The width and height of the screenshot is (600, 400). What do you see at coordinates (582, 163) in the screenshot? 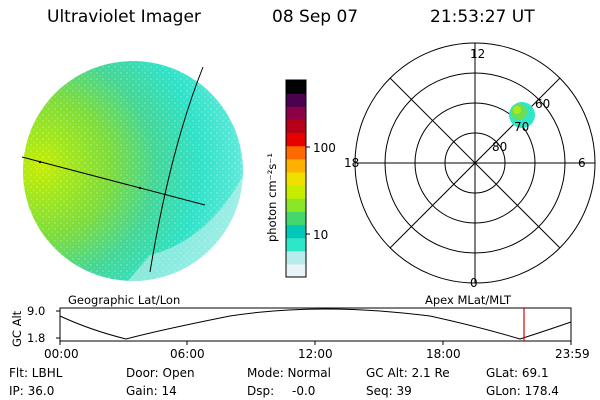
I see `mlt-label-6: 6` at bounding box center [582, 163].